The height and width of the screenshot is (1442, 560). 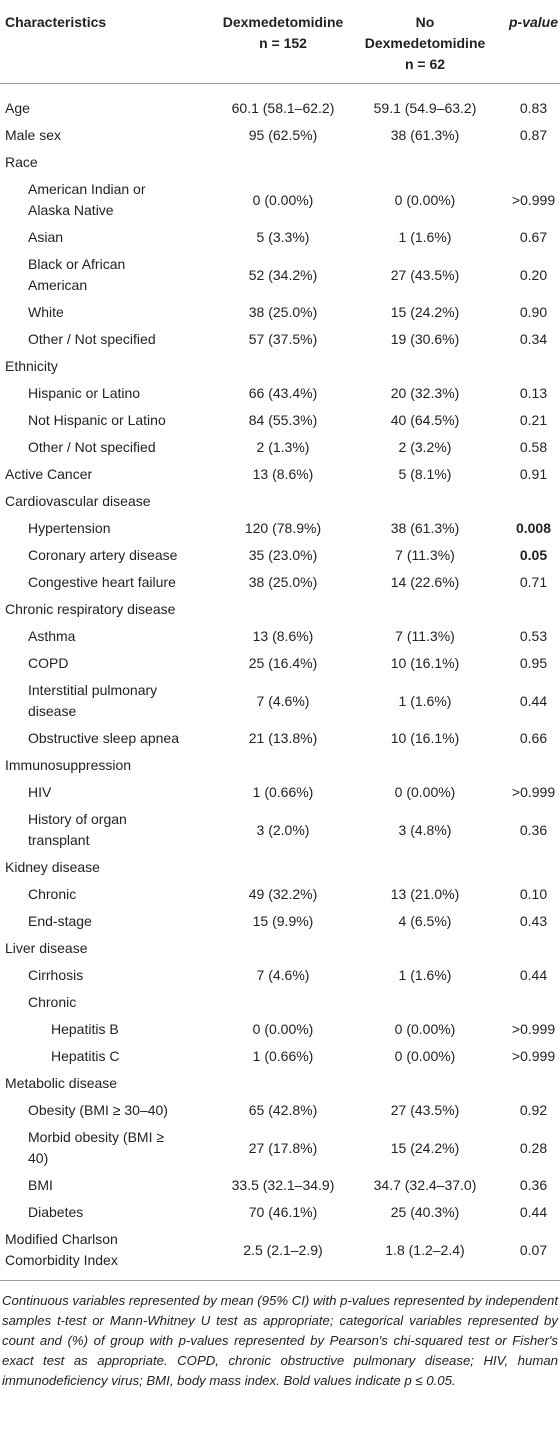 What do you see at coordinates (40, 1185) in the screenshot?
I see `row-label: BMI` at bounding box center [40, 1185].